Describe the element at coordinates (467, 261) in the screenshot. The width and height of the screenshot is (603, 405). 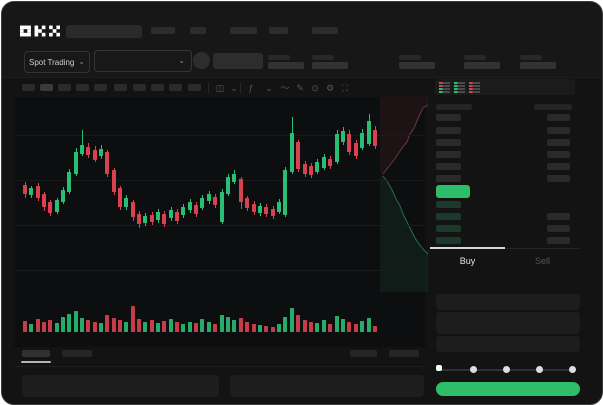
I see `tab-buy: Buy` at that location.